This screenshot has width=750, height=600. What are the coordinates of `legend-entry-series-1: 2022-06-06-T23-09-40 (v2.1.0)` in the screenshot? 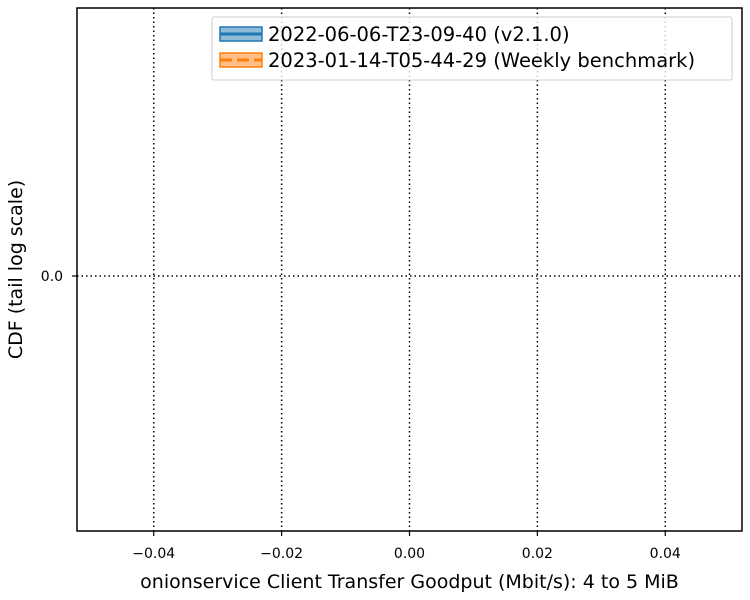 It's located at (394, 34).